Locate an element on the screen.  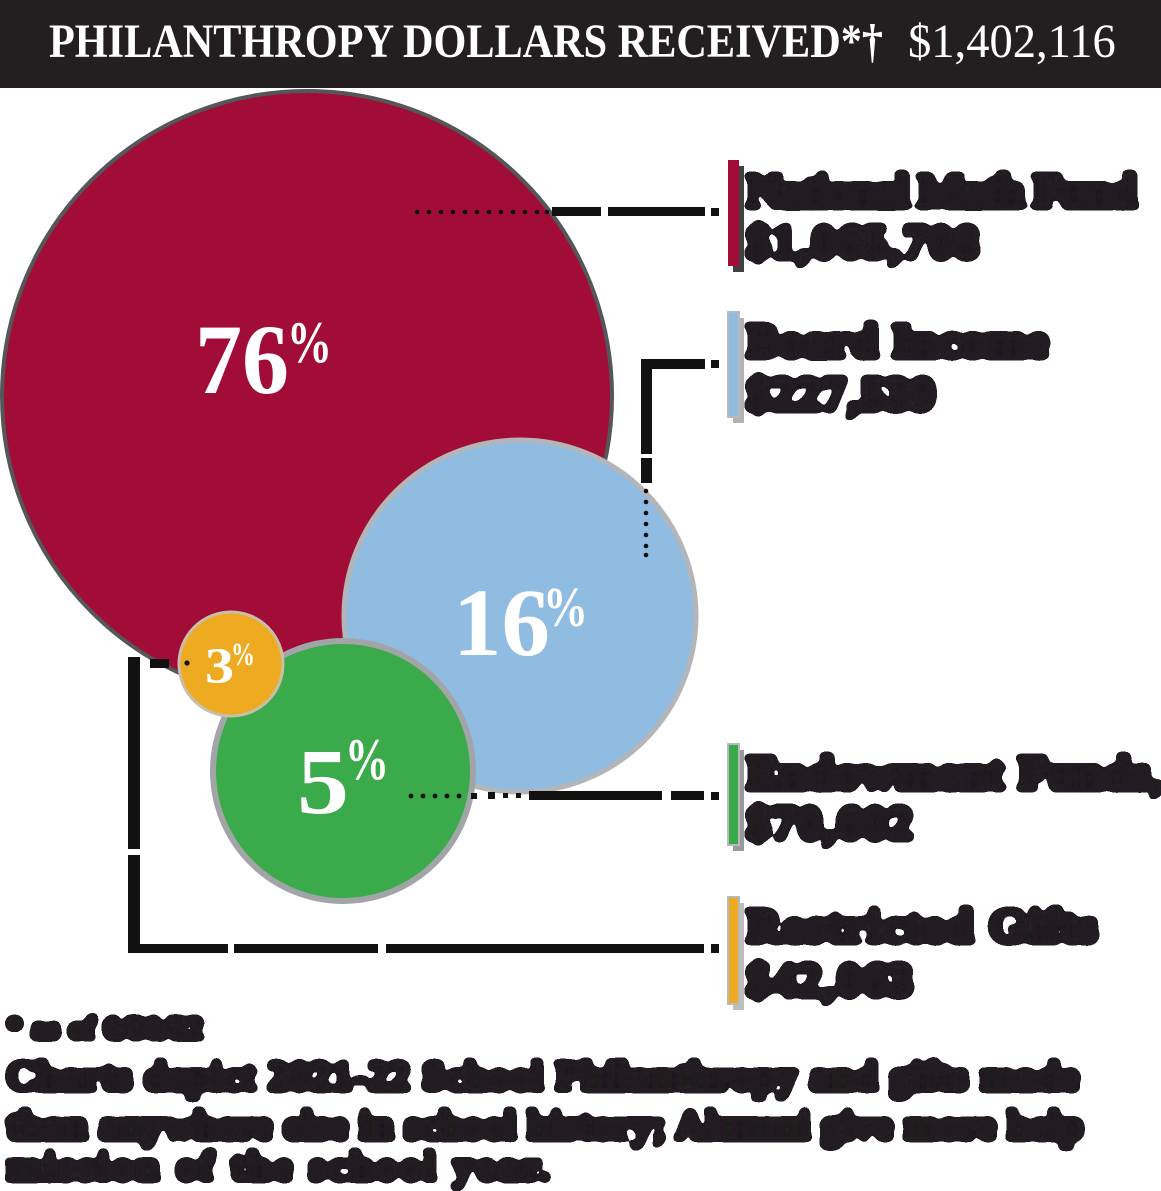
svg-text: 5 is located at coordinates (323, 782).